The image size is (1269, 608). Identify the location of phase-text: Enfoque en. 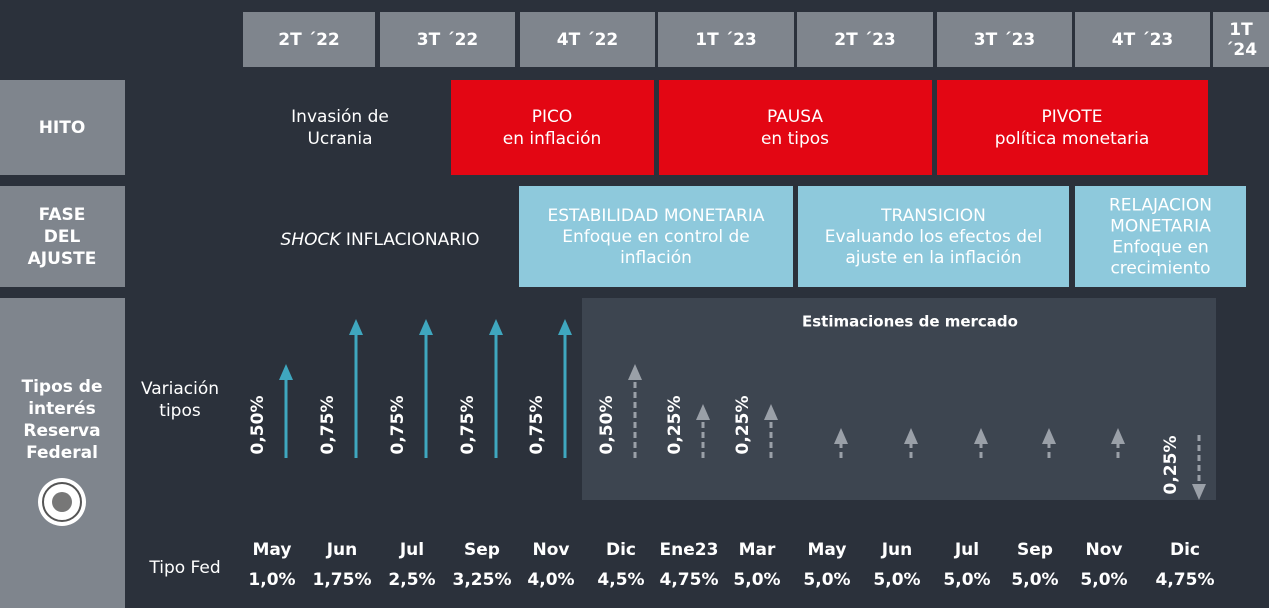
(1160, 248).